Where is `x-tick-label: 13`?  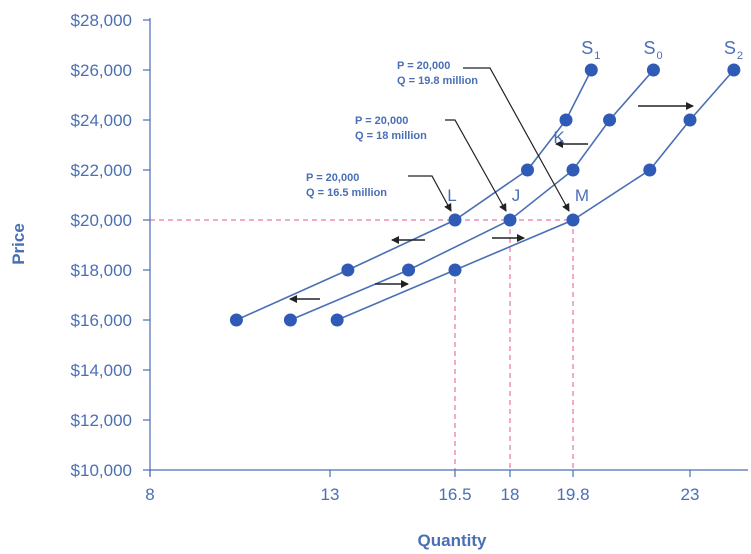
x-tick-label: 13 is located at coordinates (330, 494).